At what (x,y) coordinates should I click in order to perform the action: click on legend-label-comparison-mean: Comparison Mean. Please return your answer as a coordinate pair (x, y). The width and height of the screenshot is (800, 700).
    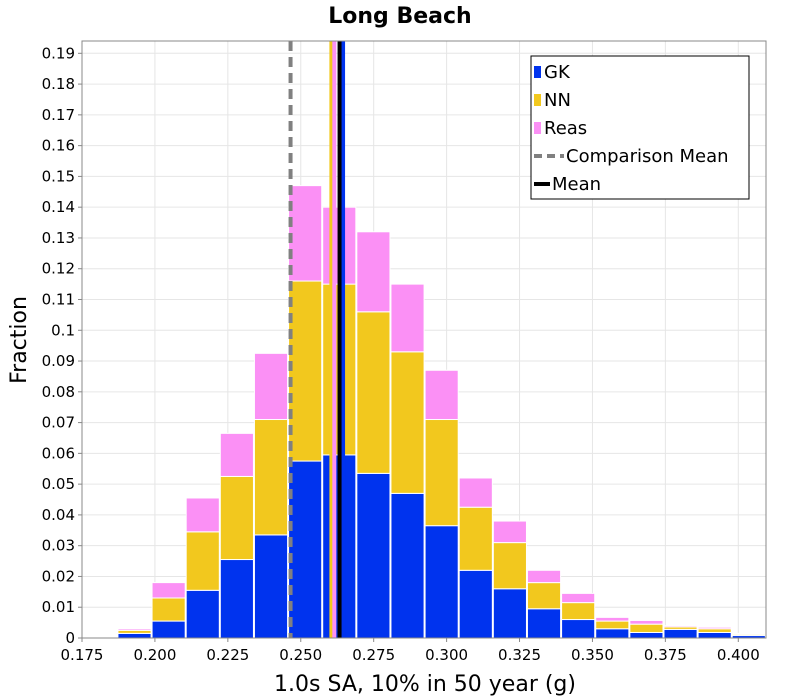
    Looking at the image, I should click on (647, 156).